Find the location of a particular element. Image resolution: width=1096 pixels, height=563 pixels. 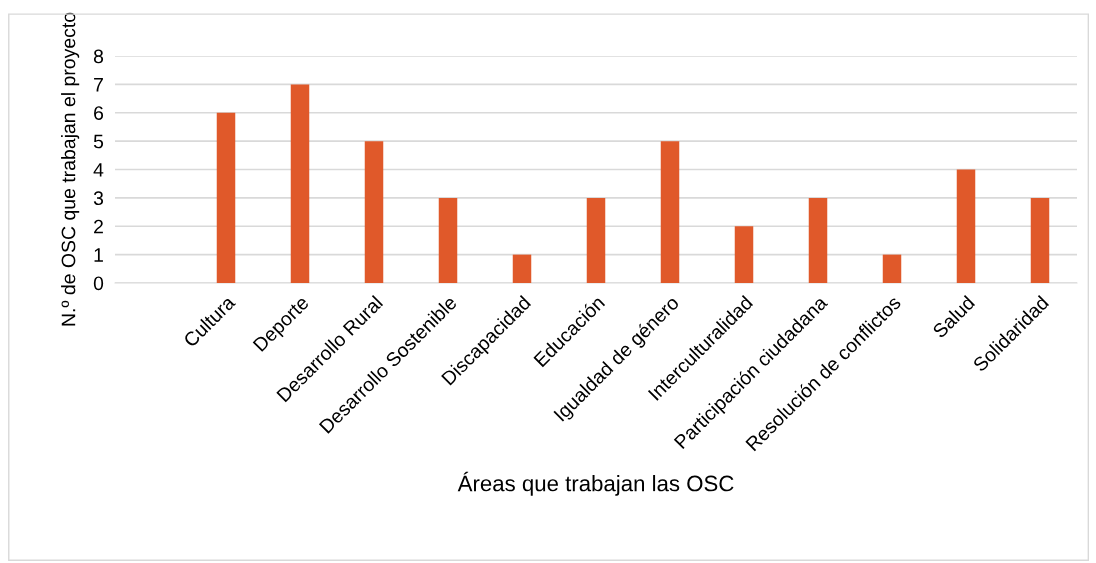

y-tick-label: 1 is located at coordinates (98, 255).